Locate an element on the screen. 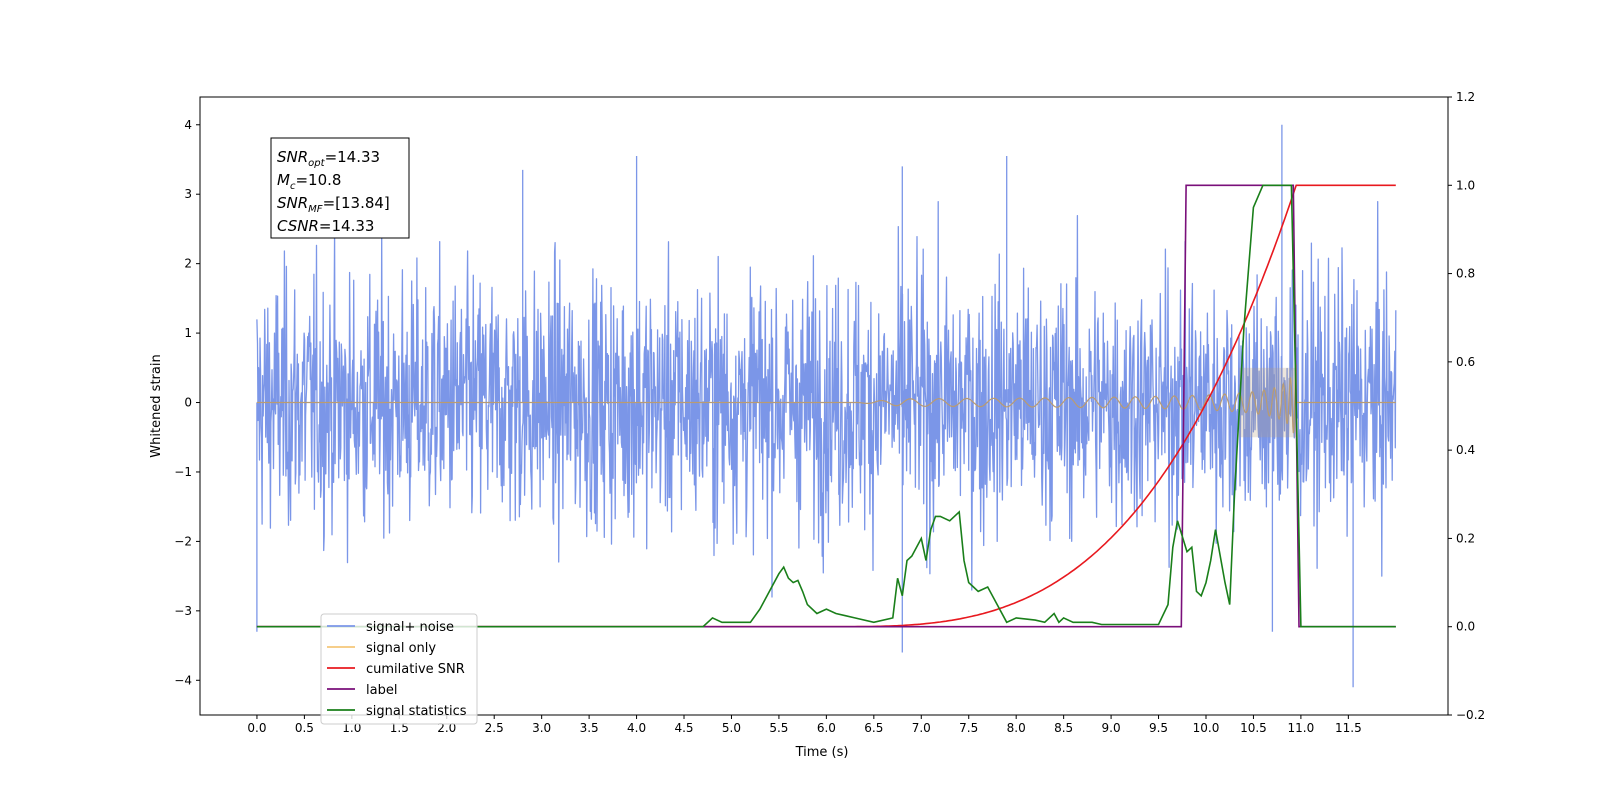 The image size is (1600, 800). x-tick-label: 11.0 is located at coordinates (1301, 728).